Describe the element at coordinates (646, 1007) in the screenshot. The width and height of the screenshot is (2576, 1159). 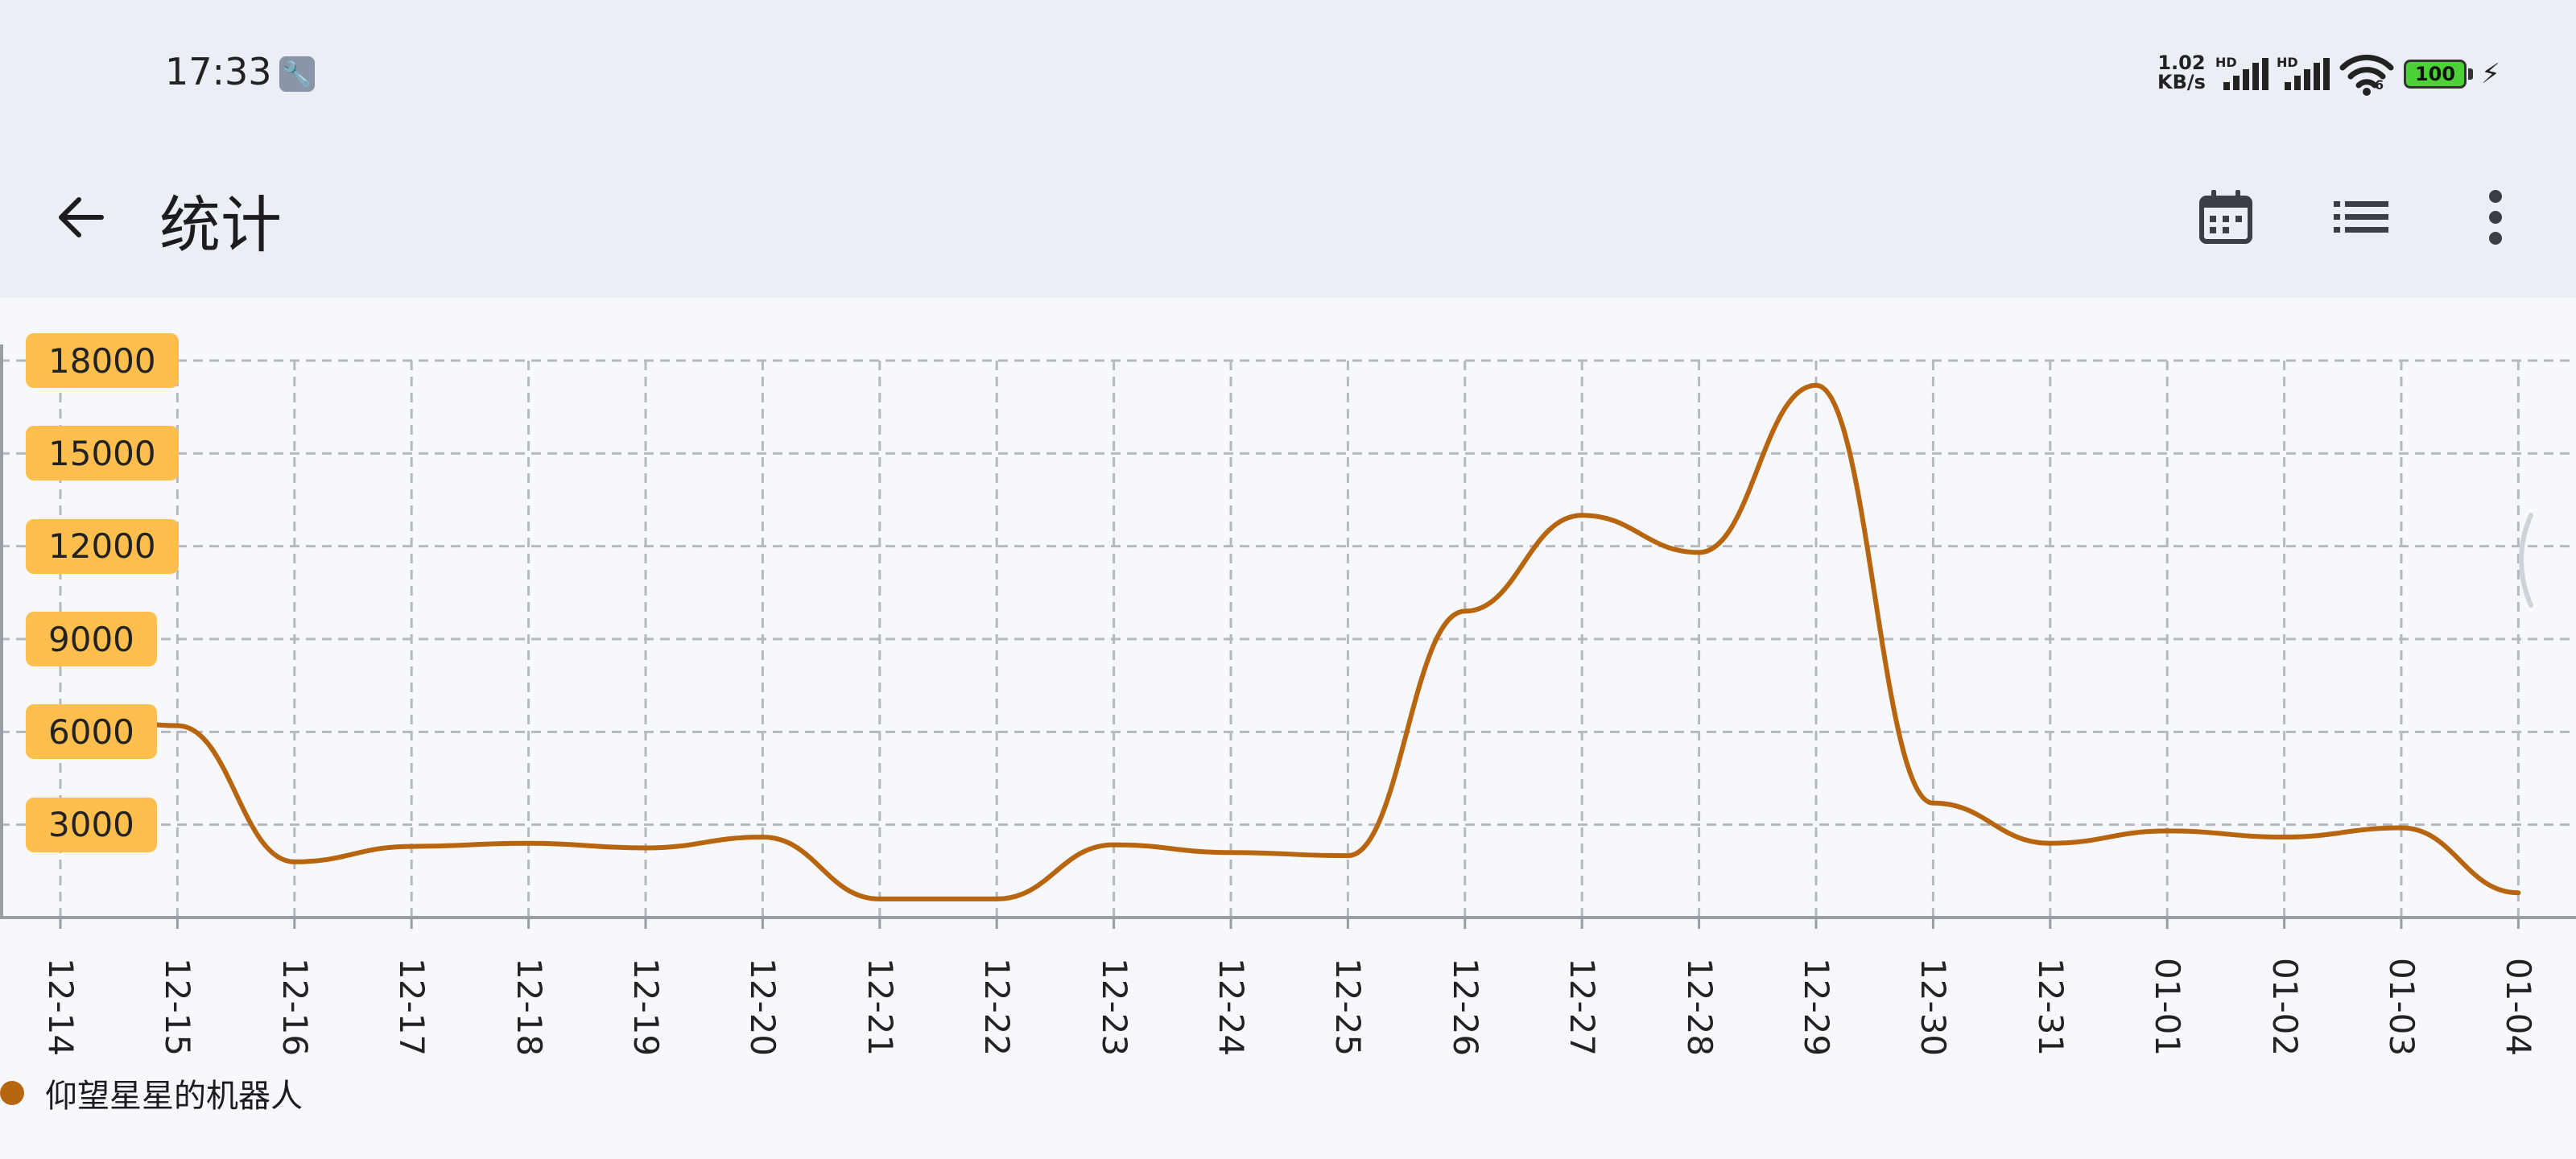
I see `x-tick-label: 12-19` at that location.